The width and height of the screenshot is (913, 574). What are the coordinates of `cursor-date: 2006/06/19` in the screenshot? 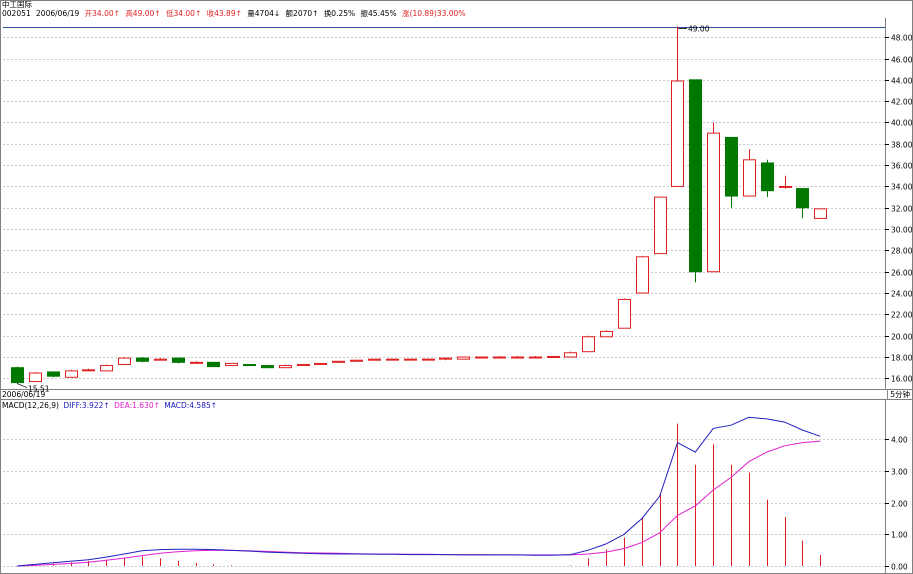 It's located at (24, 394).